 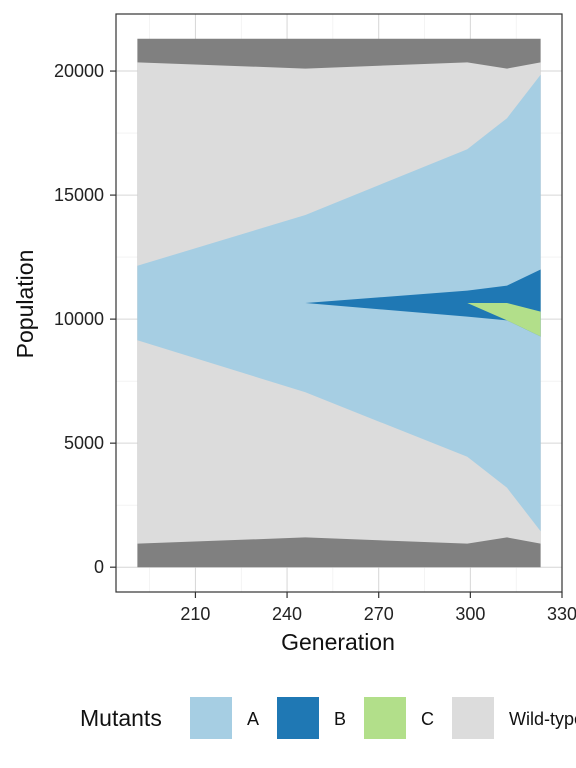 I want to click on y-tick-label: 15000, so click(x=79, y=195).